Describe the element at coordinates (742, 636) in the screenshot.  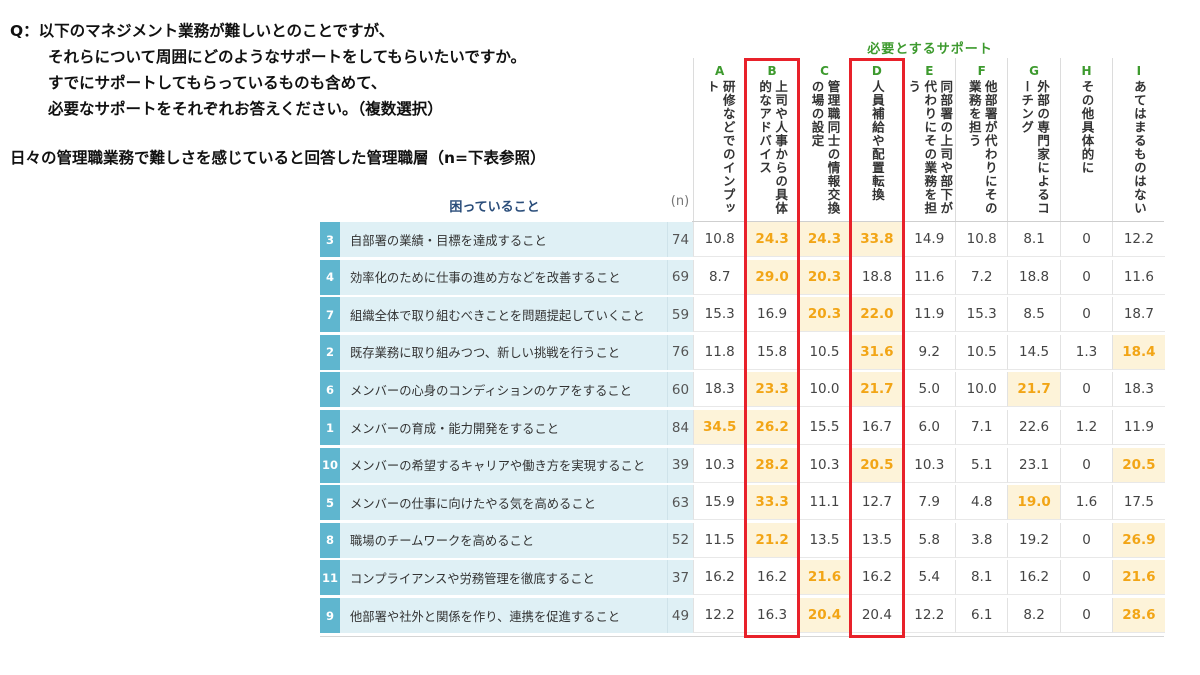
I see `table-bottom-border` at that location.